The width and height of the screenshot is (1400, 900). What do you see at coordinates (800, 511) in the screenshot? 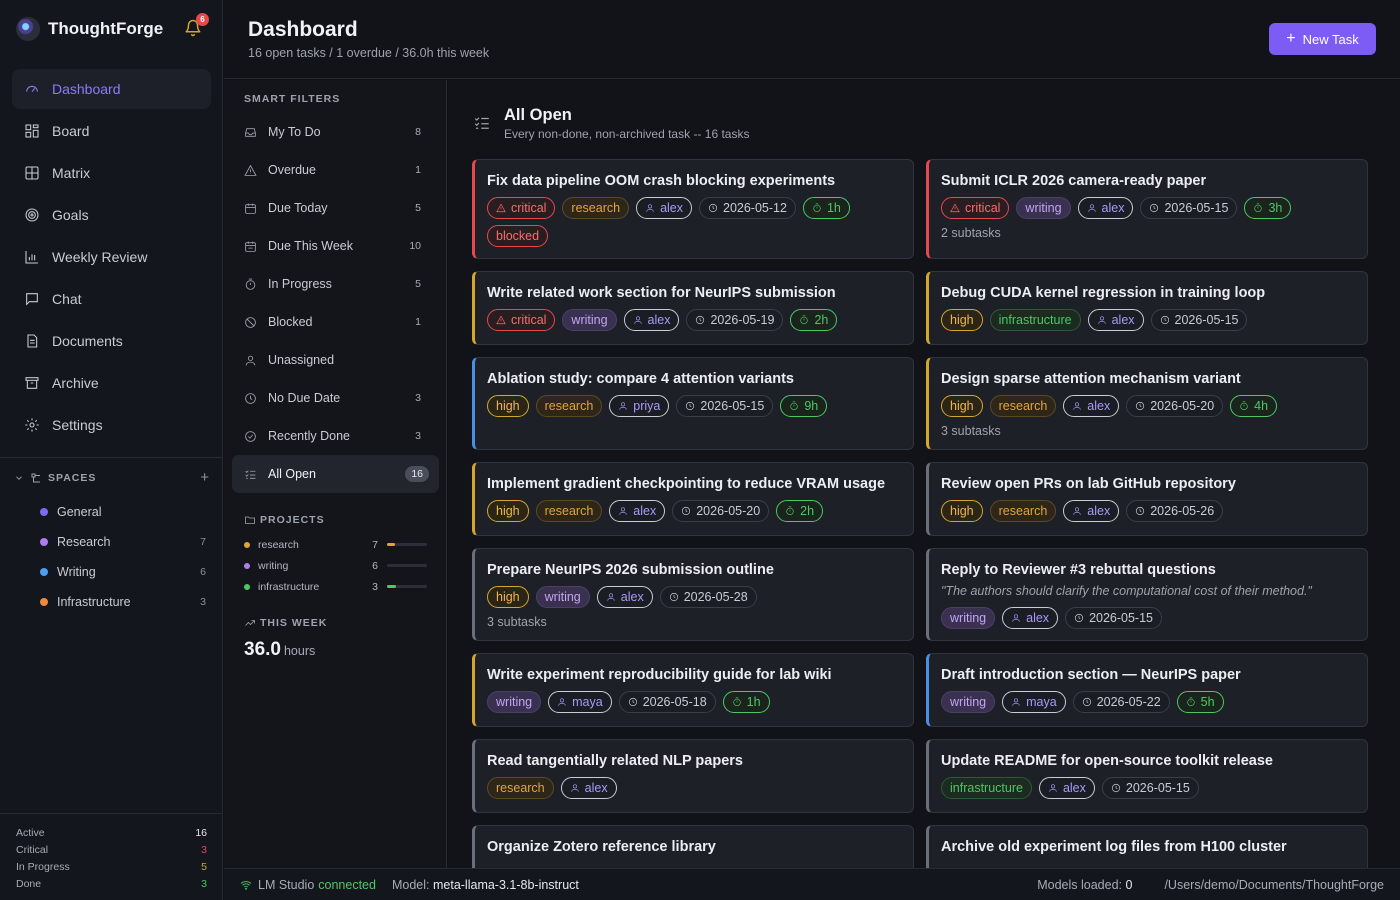
I see `time-estimate-tag: 2h` at bounding box center [800, 511].